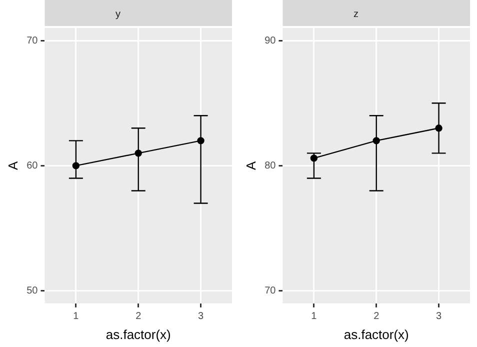 This screenshot has height=347, width=477. What do you see at coordinates (32, 166) in the screenshot?
I see `y-tick-label: 60` at bounding box center [32, 166].